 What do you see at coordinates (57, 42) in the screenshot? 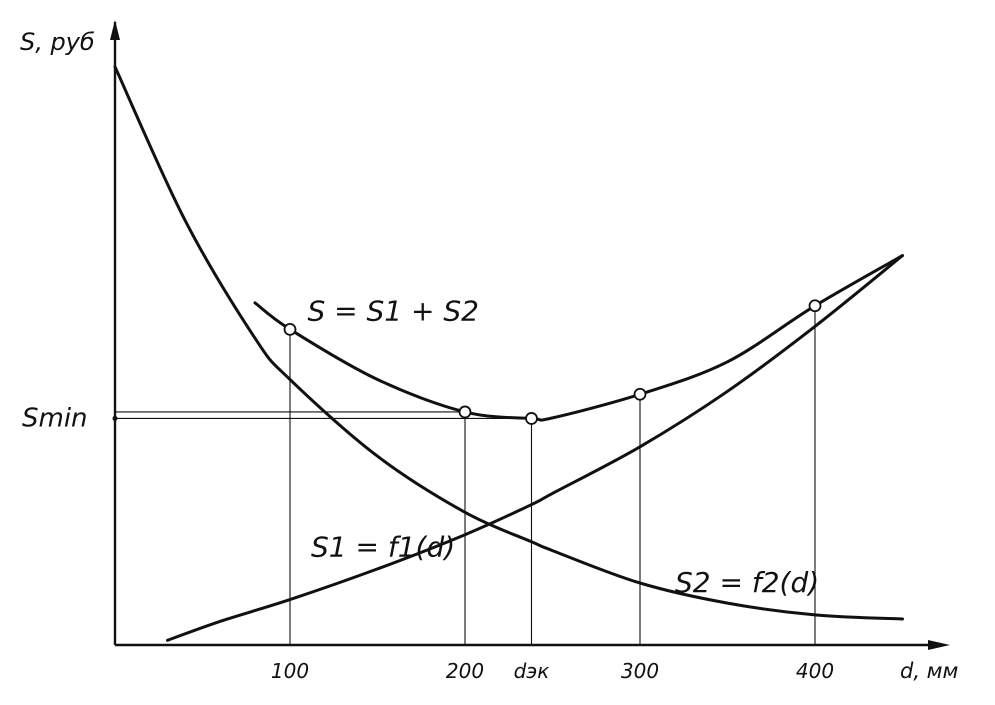
I see `y-axis-label: S, руб` at bounding box center [57, 42].